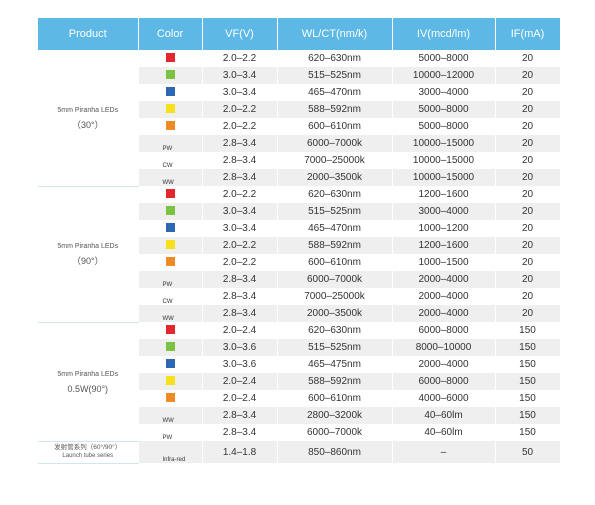 This screenshot has width=595, height=505. I want to click on color-label: WW, so click(170, 313).